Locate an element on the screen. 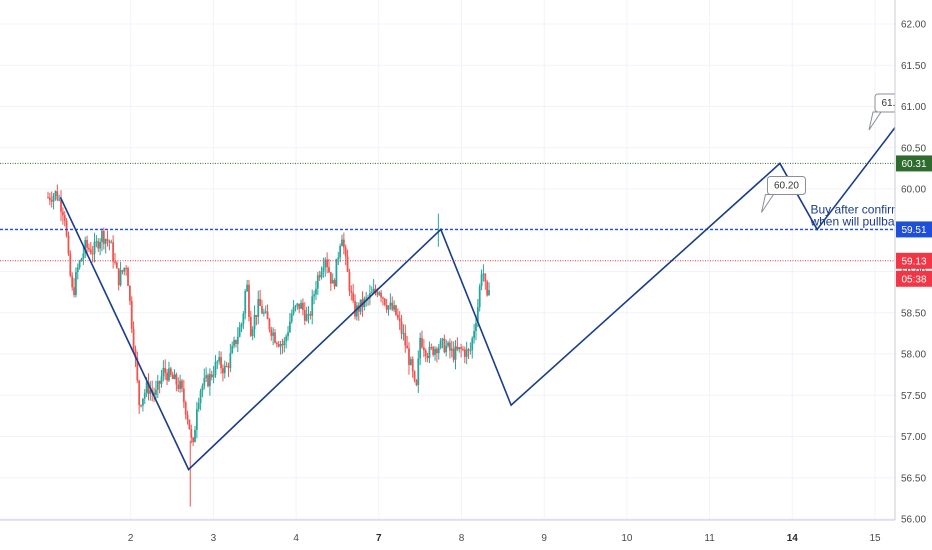  x-tick-label: 4 is located at coordinates (296, 538).